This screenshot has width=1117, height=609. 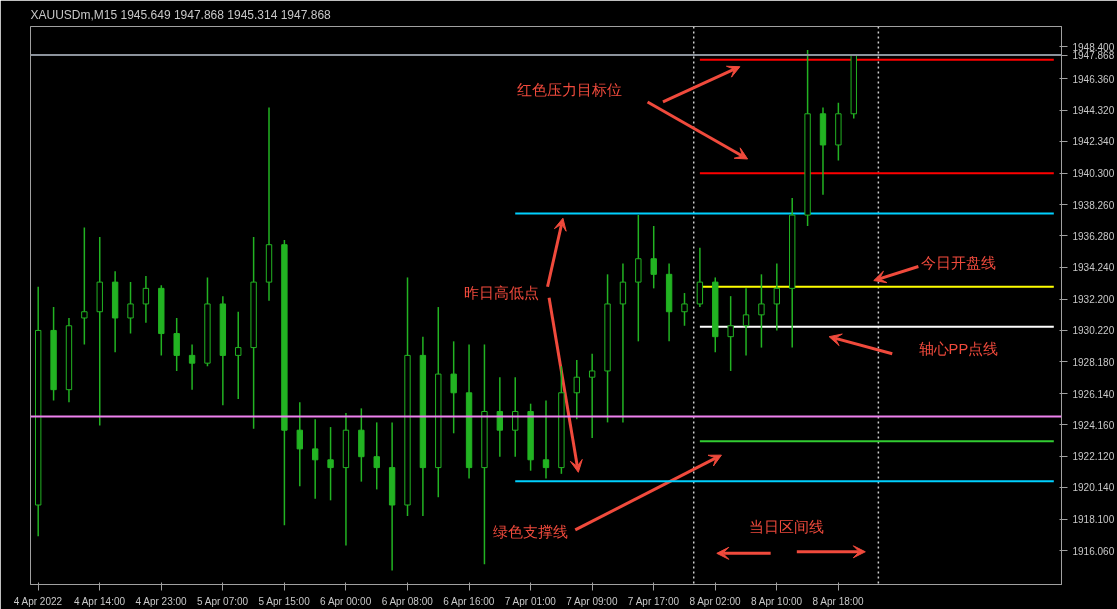 I want to click on y-tick-label: 1932.200, so click(x=1093, y=300).